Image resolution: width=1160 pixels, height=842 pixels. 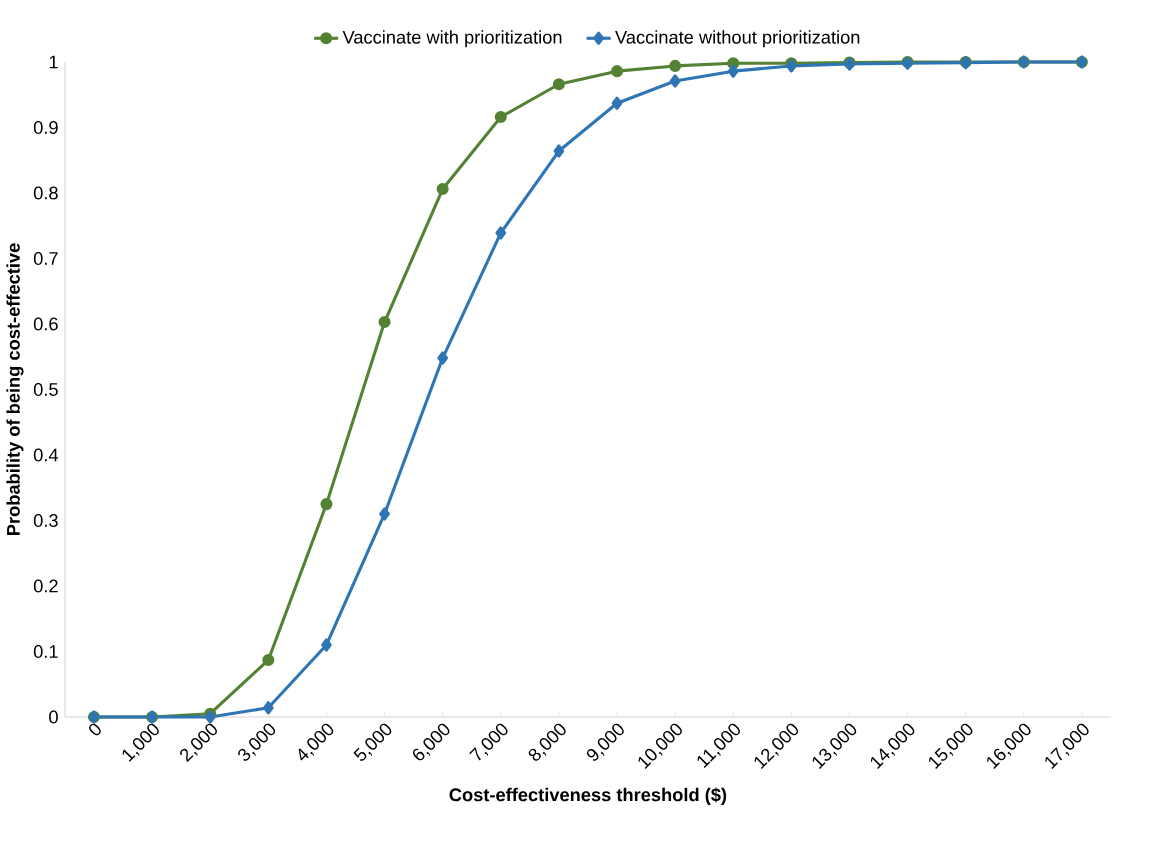 I want to click on y-tick-label: 0.9, so click(x=45, y=127).